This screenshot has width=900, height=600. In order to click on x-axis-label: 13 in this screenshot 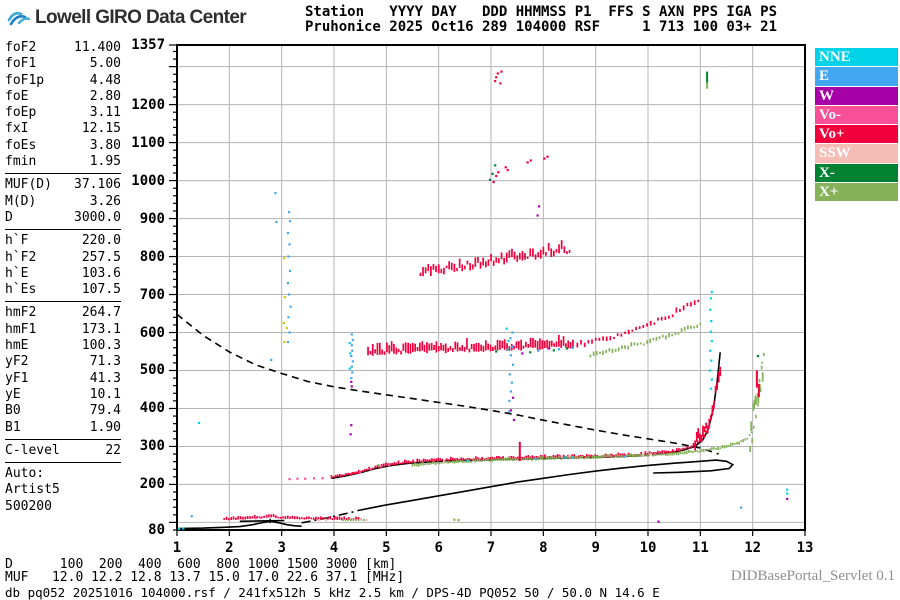, I will do `click(805, 548)`.